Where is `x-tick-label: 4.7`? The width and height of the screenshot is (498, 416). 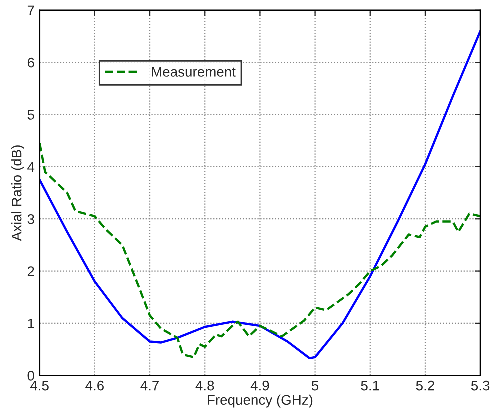
x-tick-label: 4.7 is located at coordinates (149, 386).